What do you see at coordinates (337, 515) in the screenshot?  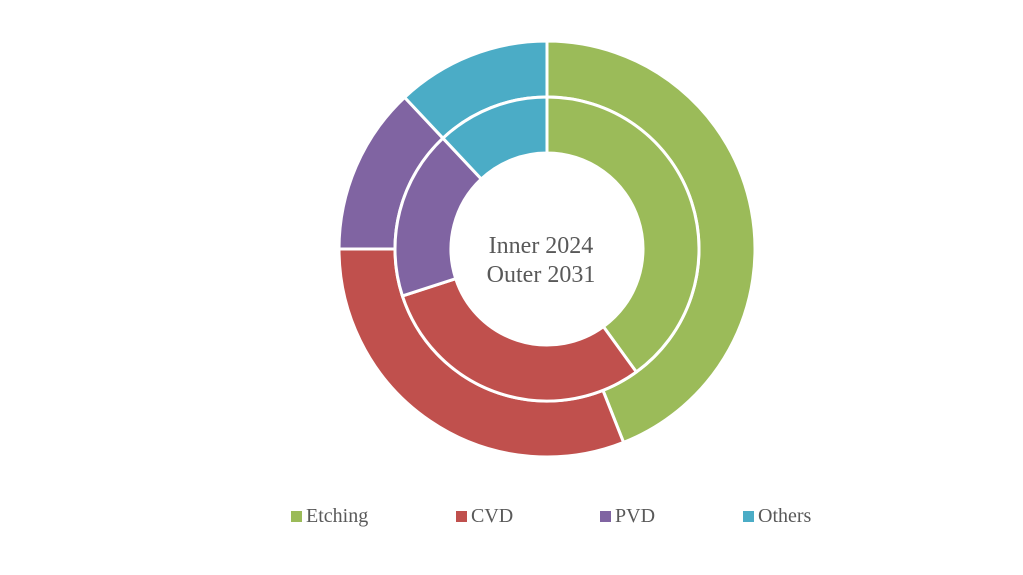 I see `legend-label-etching: Etching` at bounding box center [337, 515].